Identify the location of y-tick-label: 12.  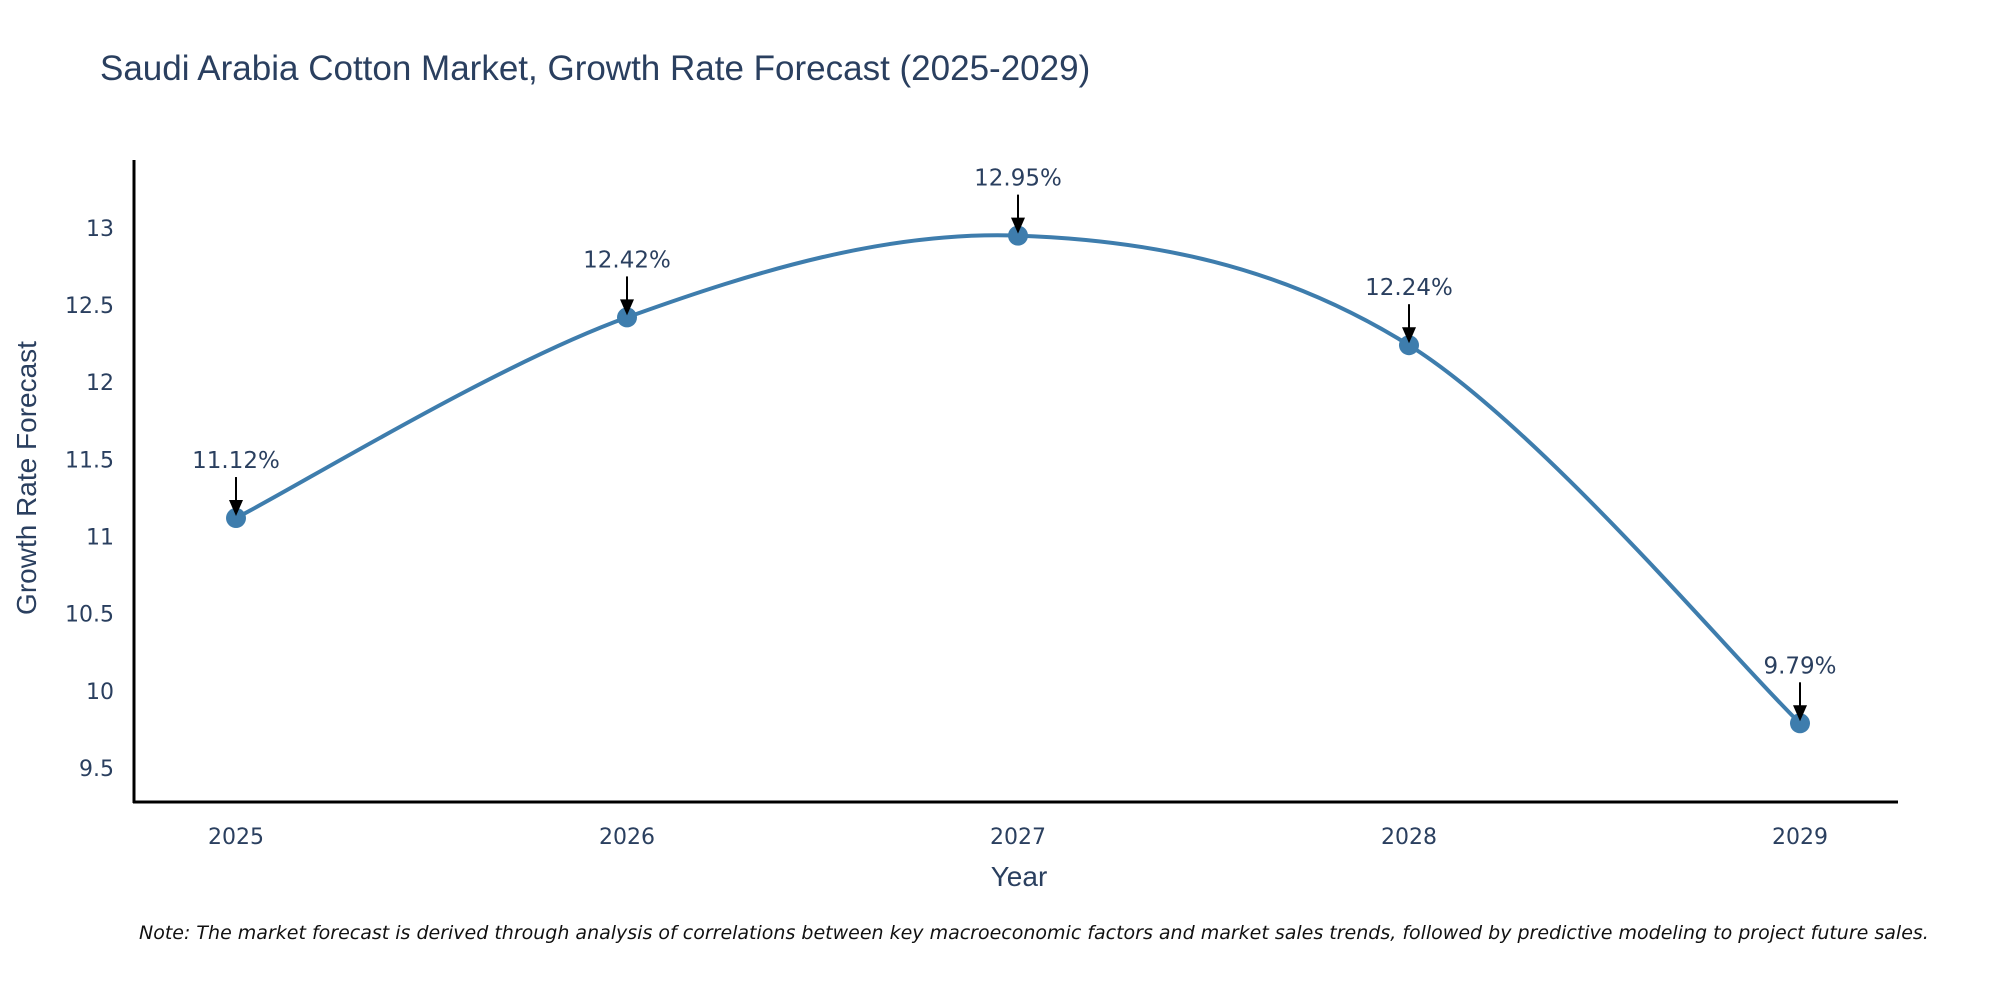
(100, 383).